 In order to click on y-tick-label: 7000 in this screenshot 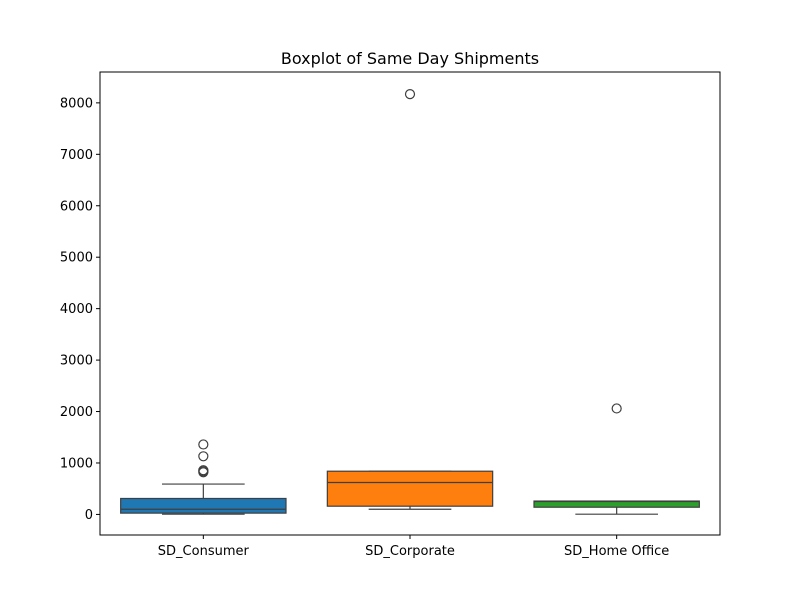, I will do `click(76, 155)`.